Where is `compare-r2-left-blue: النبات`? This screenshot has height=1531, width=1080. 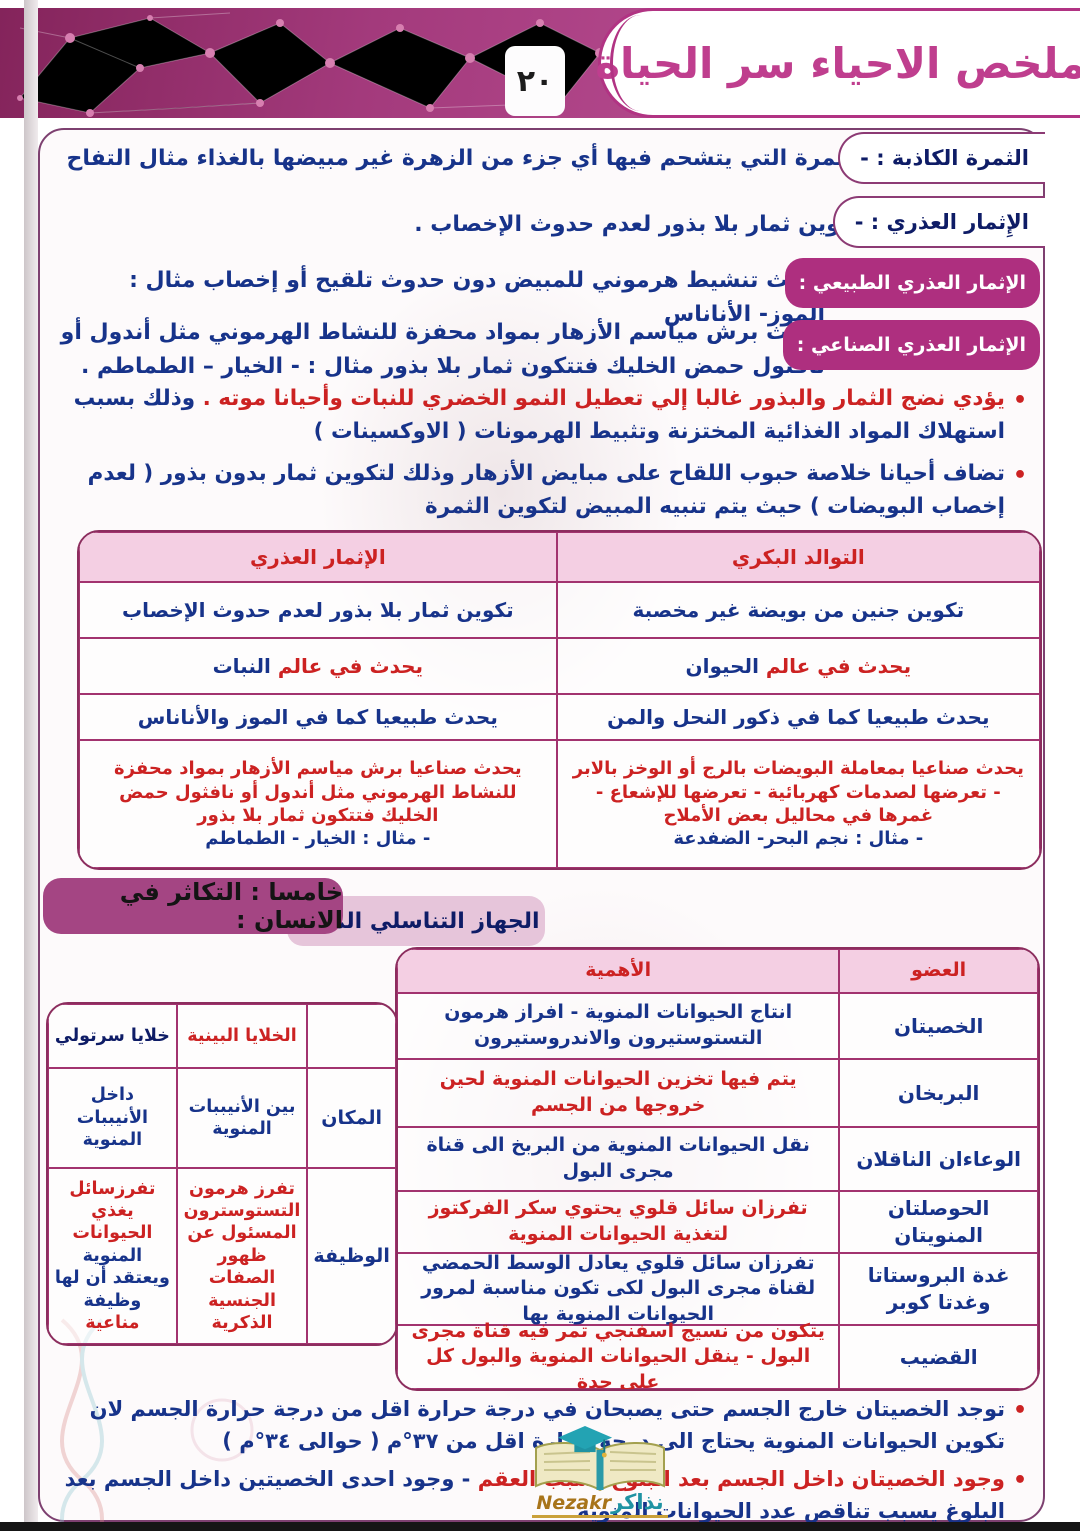 compare-r2-left-blue: النبات is located at coordinates (241, 665).